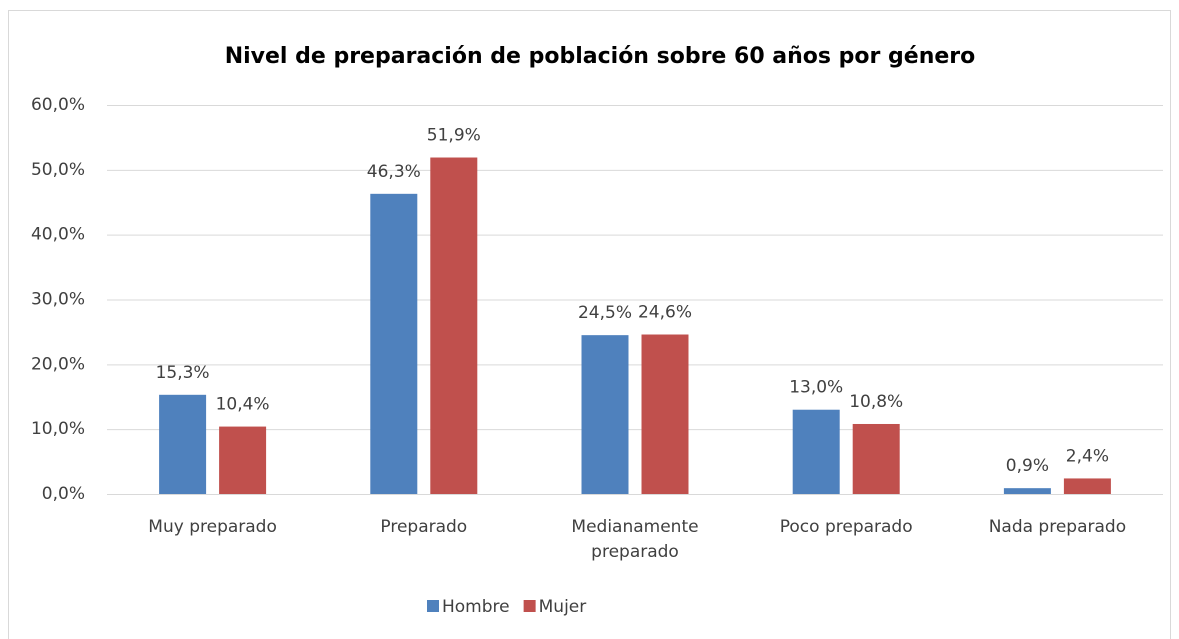 This screenshot has width=1179, height=639. Describe the element at coordinates (605, 313) in the screenshot. I see `value-label: 24,5%` at that location.